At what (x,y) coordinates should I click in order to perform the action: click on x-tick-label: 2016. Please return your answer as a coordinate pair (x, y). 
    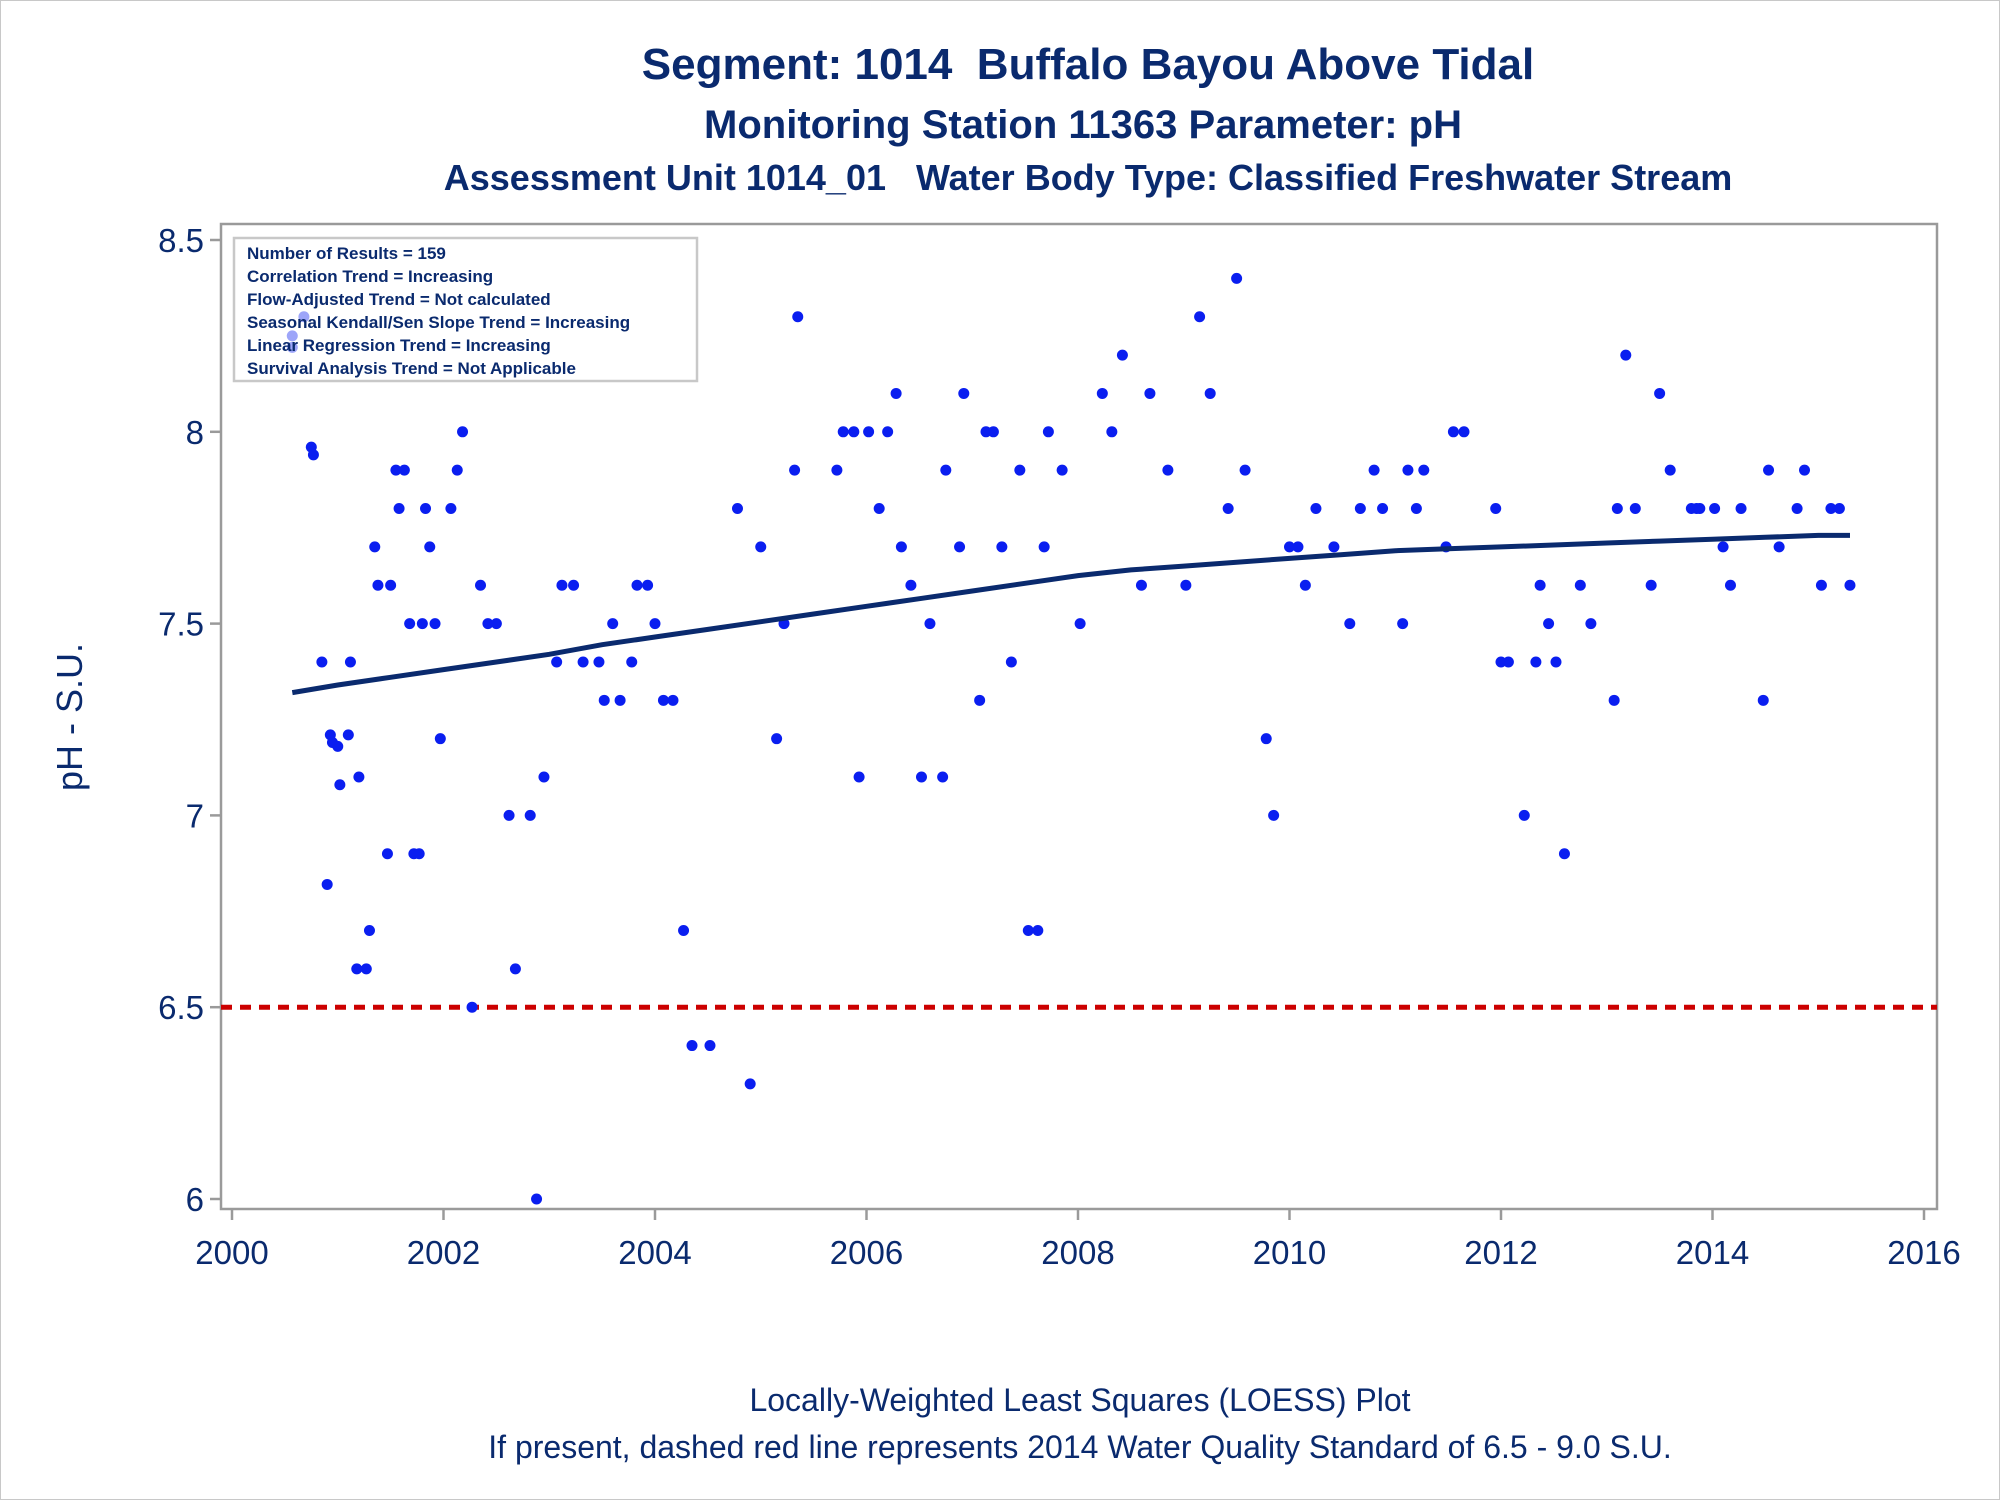
    Looking at the image, I should click on (1923, 1252).